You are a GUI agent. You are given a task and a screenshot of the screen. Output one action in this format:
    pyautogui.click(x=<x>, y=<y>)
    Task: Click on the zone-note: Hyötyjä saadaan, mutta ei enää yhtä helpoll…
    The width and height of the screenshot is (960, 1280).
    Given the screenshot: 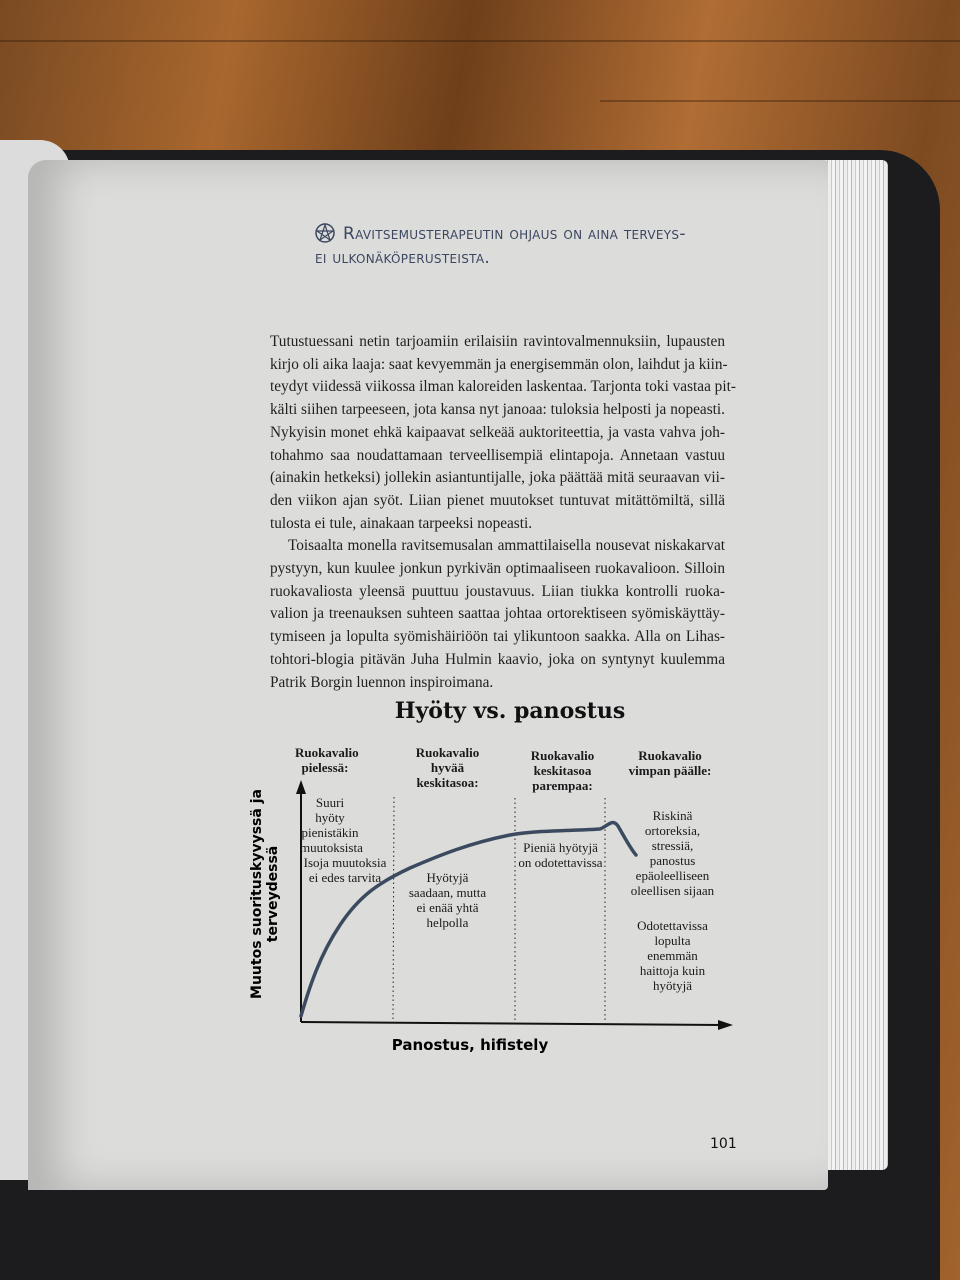 What is the action you would take?
    pyautogui.click(x=447, y=900)
    